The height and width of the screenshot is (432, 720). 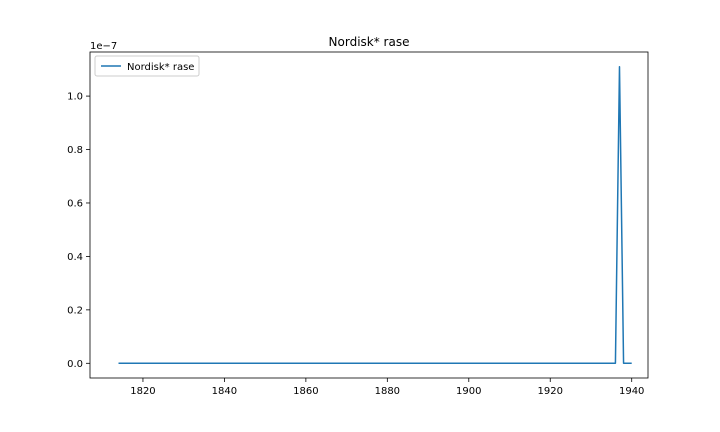 What do you see at coordinates (75, 150) in the screenshot?
I see `y-tick-label: 0.8` at bounding box center [75, 150].